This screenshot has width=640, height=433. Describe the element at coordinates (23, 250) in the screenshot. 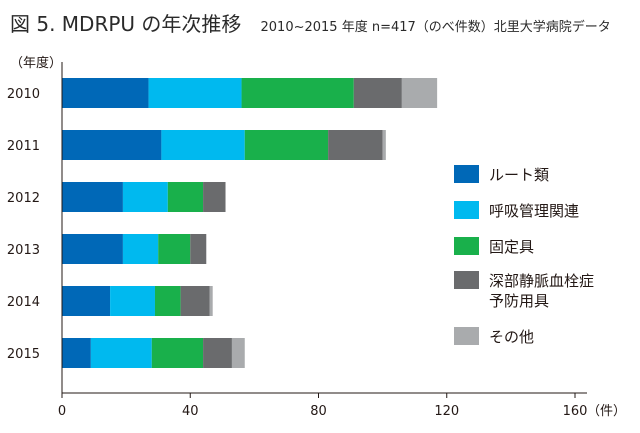

I see `y-tick-label: 2013` at that location.